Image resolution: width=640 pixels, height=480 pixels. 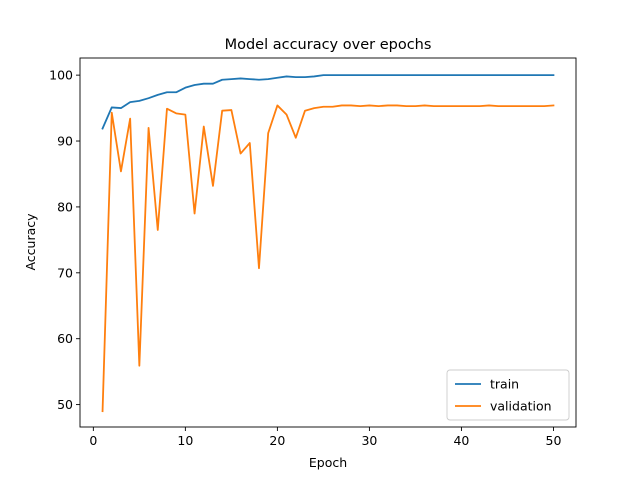 I want to click on y-tick-label: 60, so click(x=65, y=338).